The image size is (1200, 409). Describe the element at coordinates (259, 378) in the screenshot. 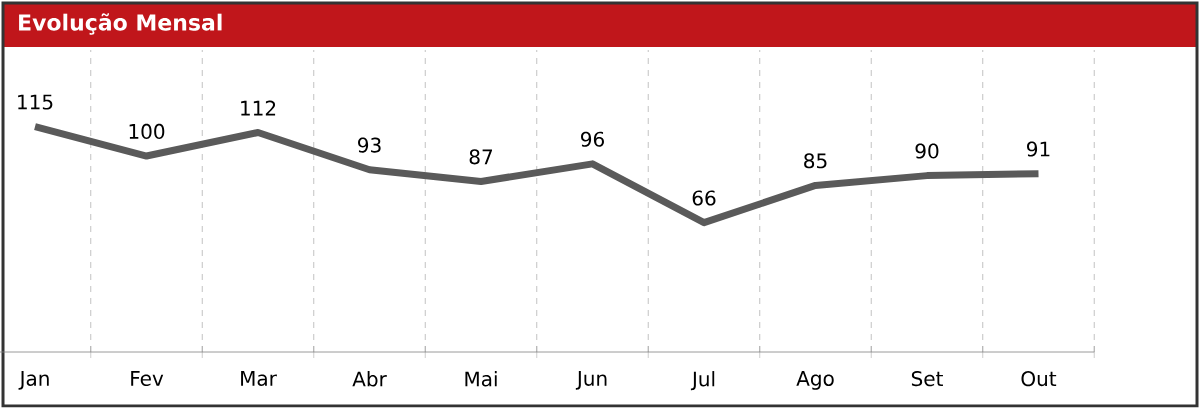

I see `x-tick-label: Mar` at that location.